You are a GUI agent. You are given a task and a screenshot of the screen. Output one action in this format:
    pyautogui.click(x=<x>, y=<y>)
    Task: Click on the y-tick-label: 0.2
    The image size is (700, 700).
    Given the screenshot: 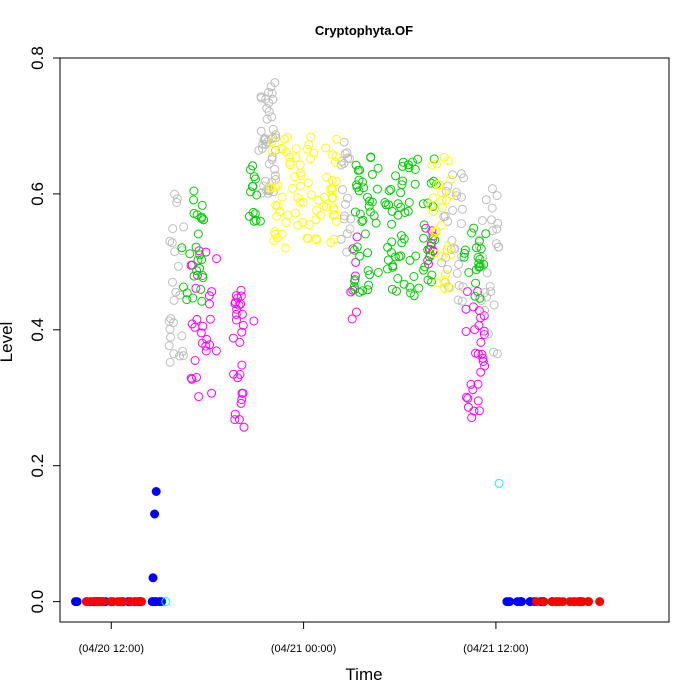 What is the action you would take?
    pyautogui.click(x=37, y=466)
    